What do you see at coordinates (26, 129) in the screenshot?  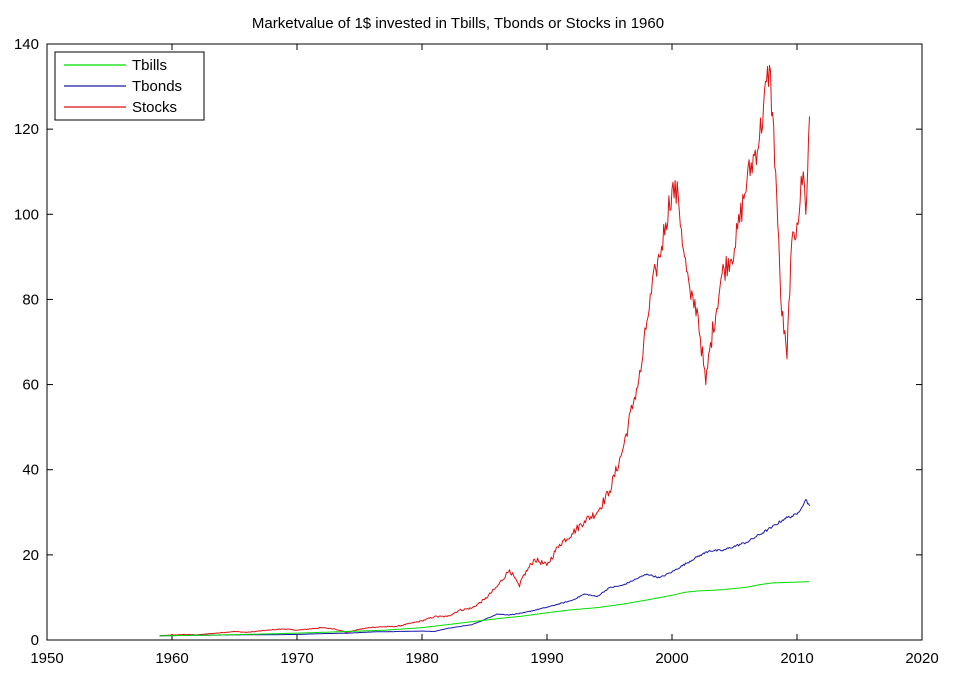 I see `y-tick-label: 120` at bounding box center [26, 129].